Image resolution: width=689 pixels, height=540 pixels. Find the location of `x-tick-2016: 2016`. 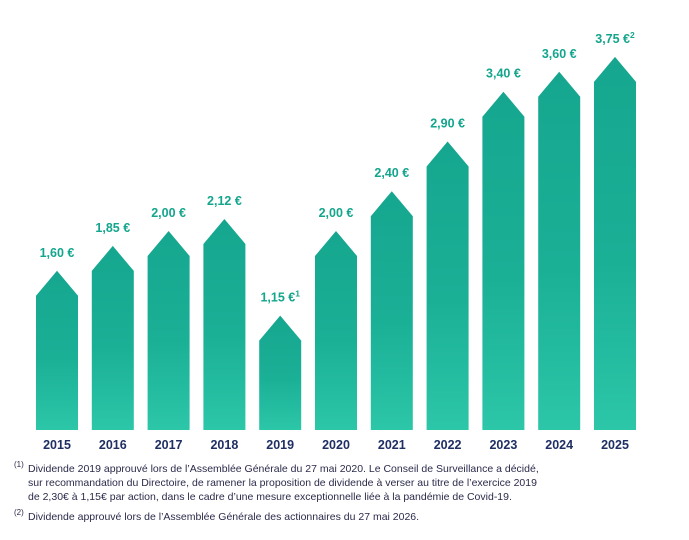

x-tick-2016: 2016 is located at coordinates (113, 445).